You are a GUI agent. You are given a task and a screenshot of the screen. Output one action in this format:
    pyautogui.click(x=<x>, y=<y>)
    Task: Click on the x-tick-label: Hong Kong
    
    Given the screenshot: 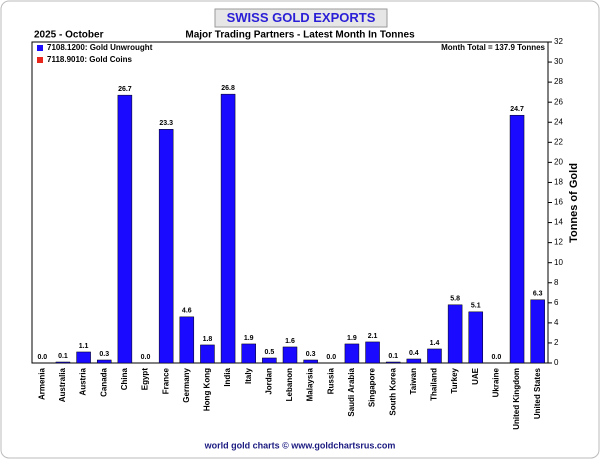 What is the action you would take?
    pyautogui.click(x=207, y=389)
    